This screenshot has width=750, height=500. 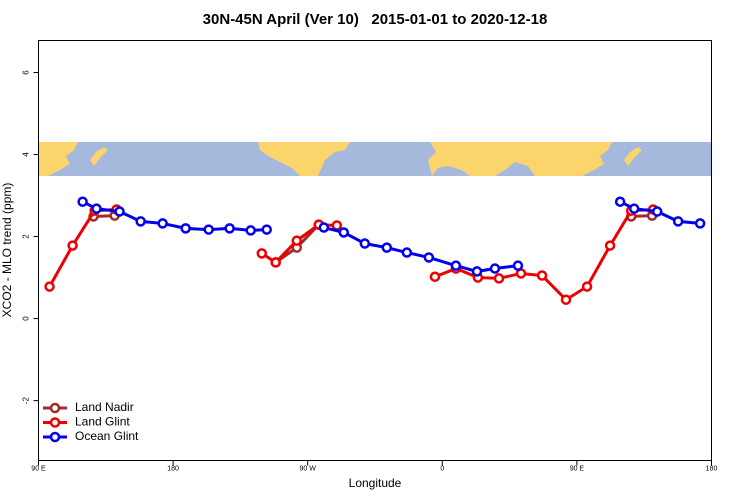 I want to click on legend-label: Ocean Glint, so click(x=107, y=436).